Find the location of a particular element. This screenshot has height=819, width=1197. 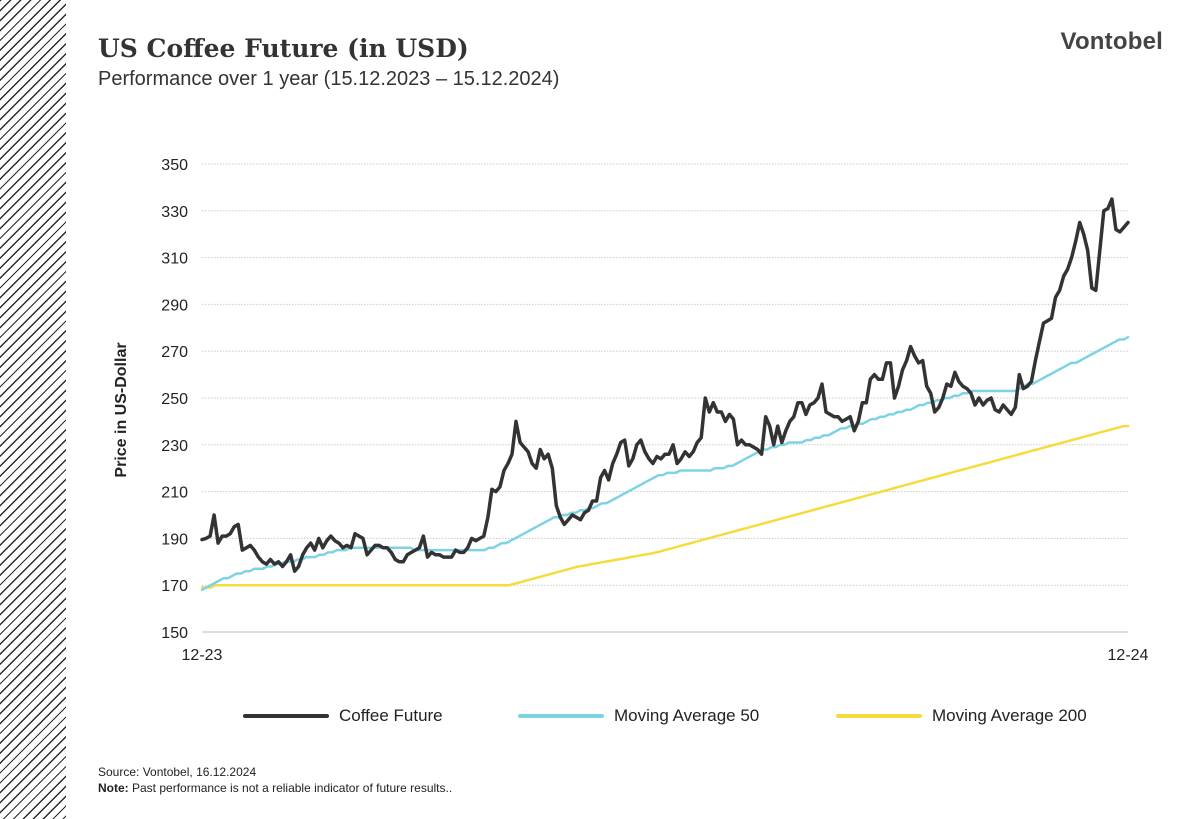

y-tick-label: 270 is located at coordinates (174, 352).